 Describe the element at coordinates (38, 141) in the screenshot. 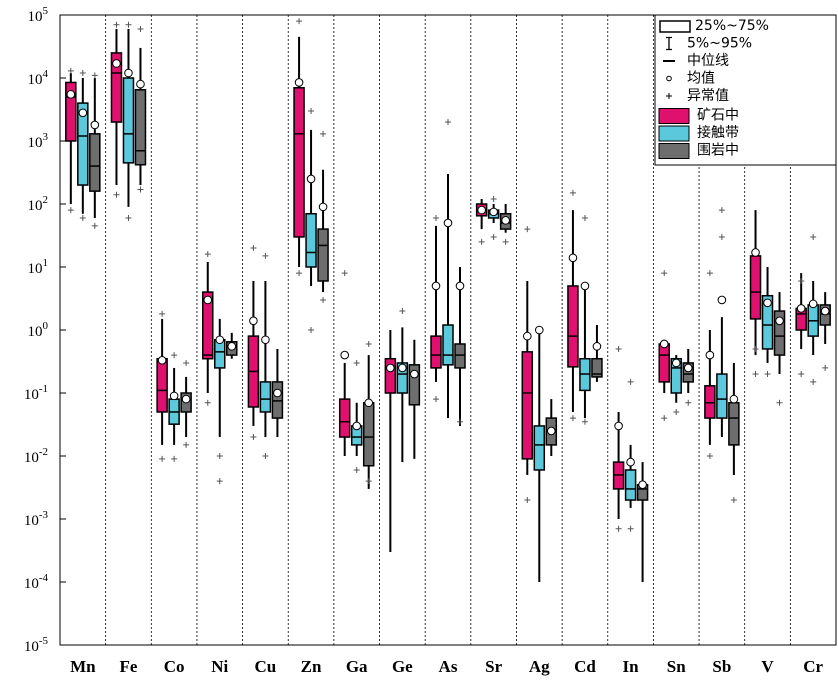

I see `y-tick-label: 10³` at that location.